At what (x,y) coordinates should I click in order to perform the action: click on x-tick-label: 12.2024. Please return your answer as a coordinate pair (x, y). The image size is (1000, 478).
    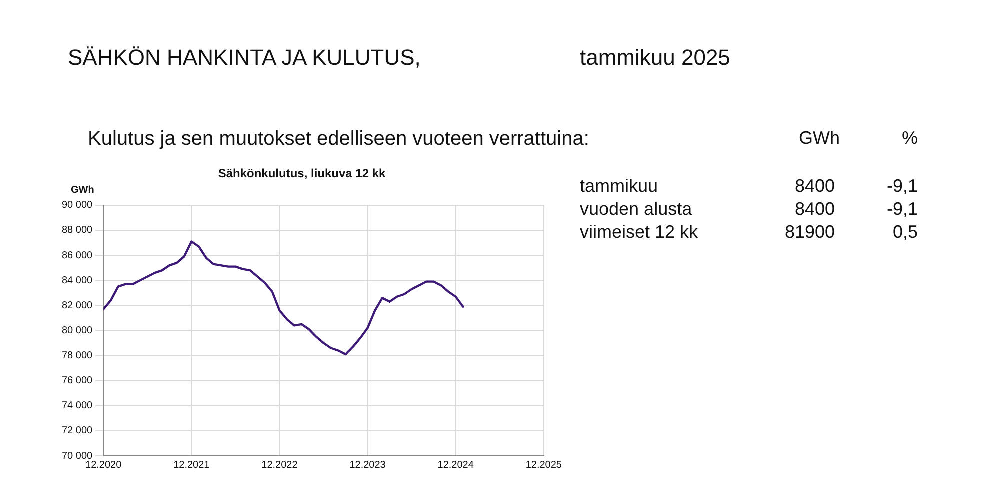
    Looking at the image, I should click on (456, 465).